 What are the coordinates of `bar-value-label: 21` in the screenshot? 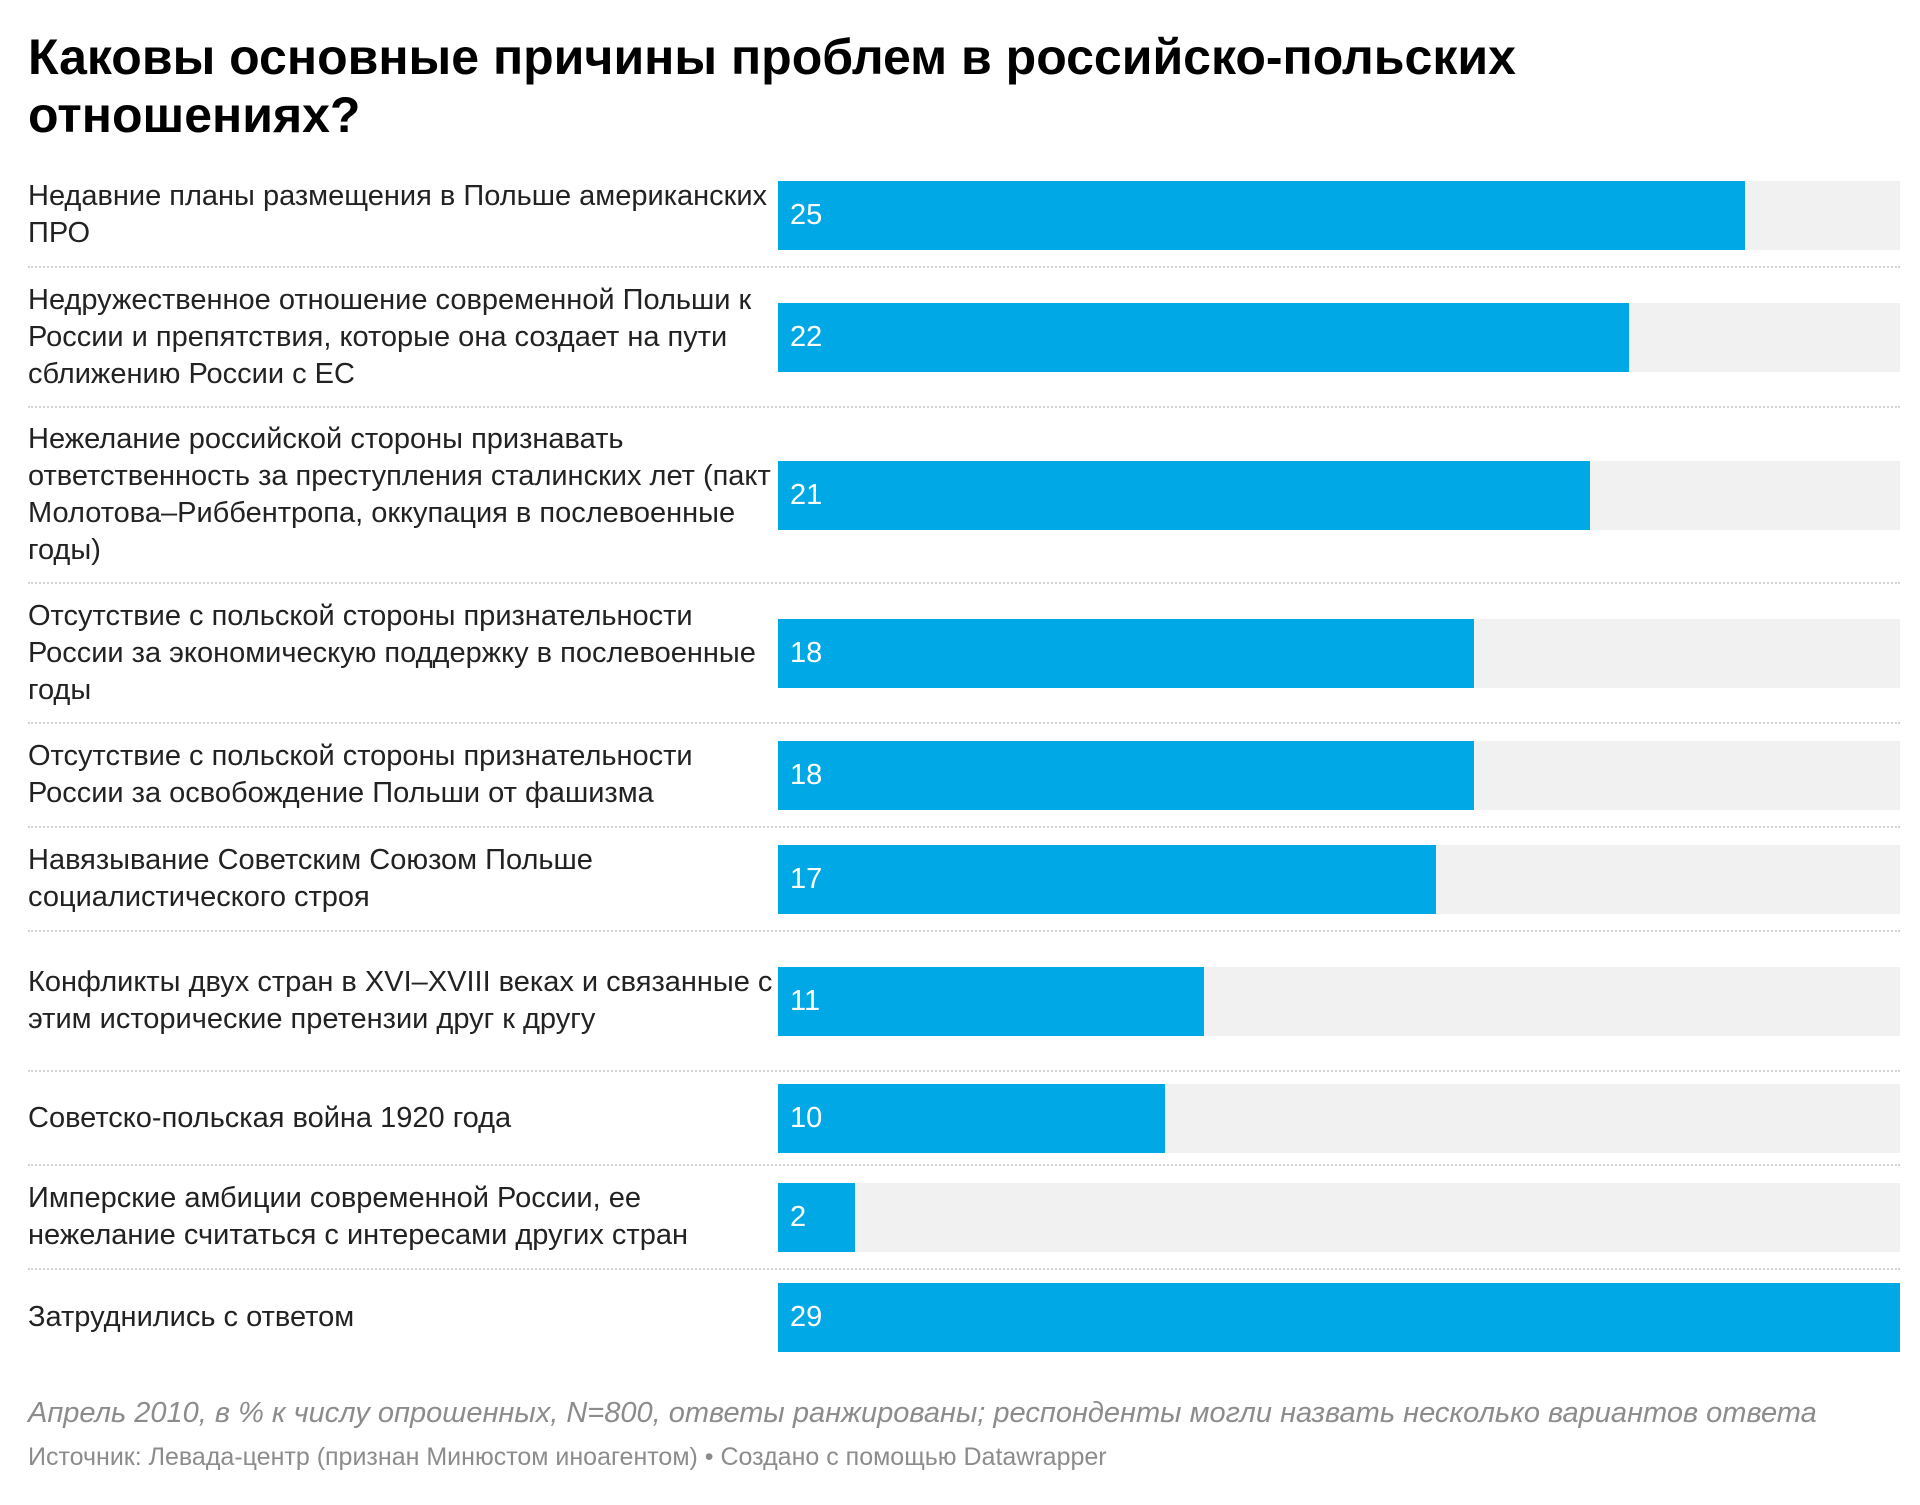 It's located at (806, 494).